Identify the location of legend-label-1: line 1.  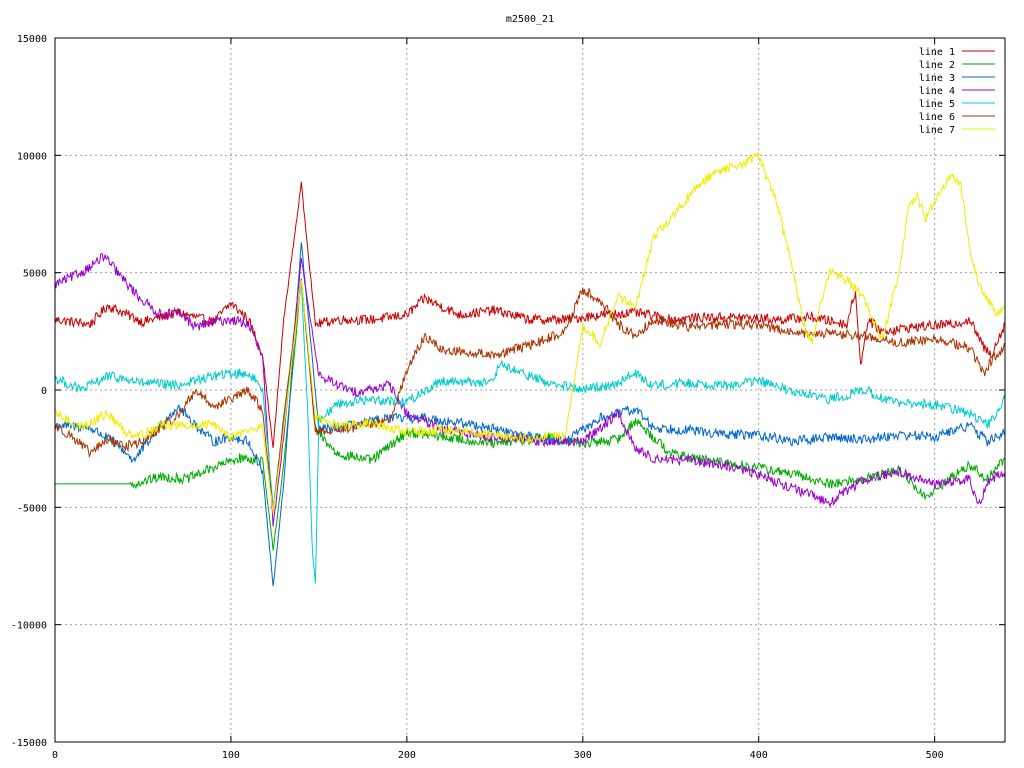
(937, 52).